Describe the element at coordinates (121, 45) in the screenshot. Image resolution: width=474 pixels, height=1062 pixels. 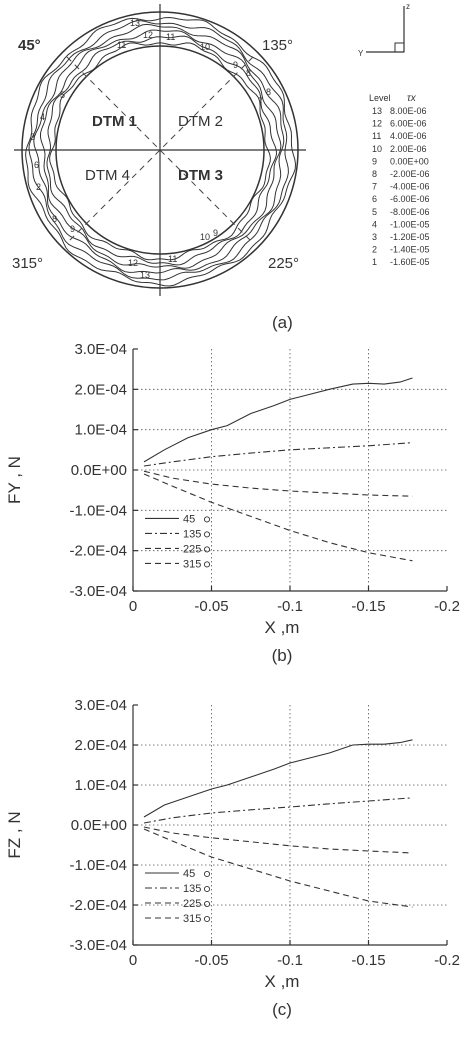
I see `contour-number: 11` at that location.